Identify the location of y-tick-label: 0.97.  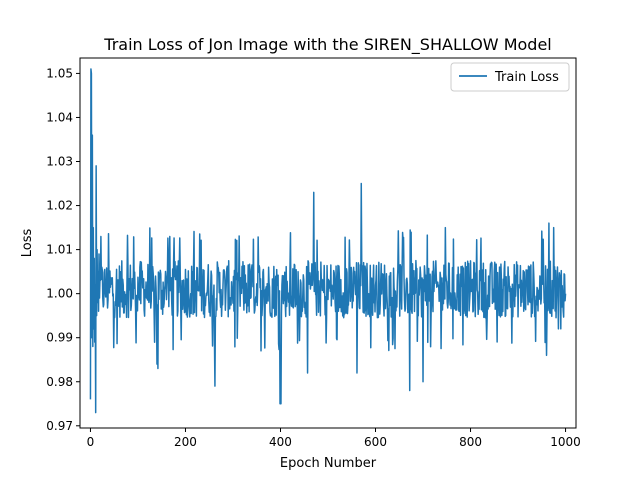
(59, 426).